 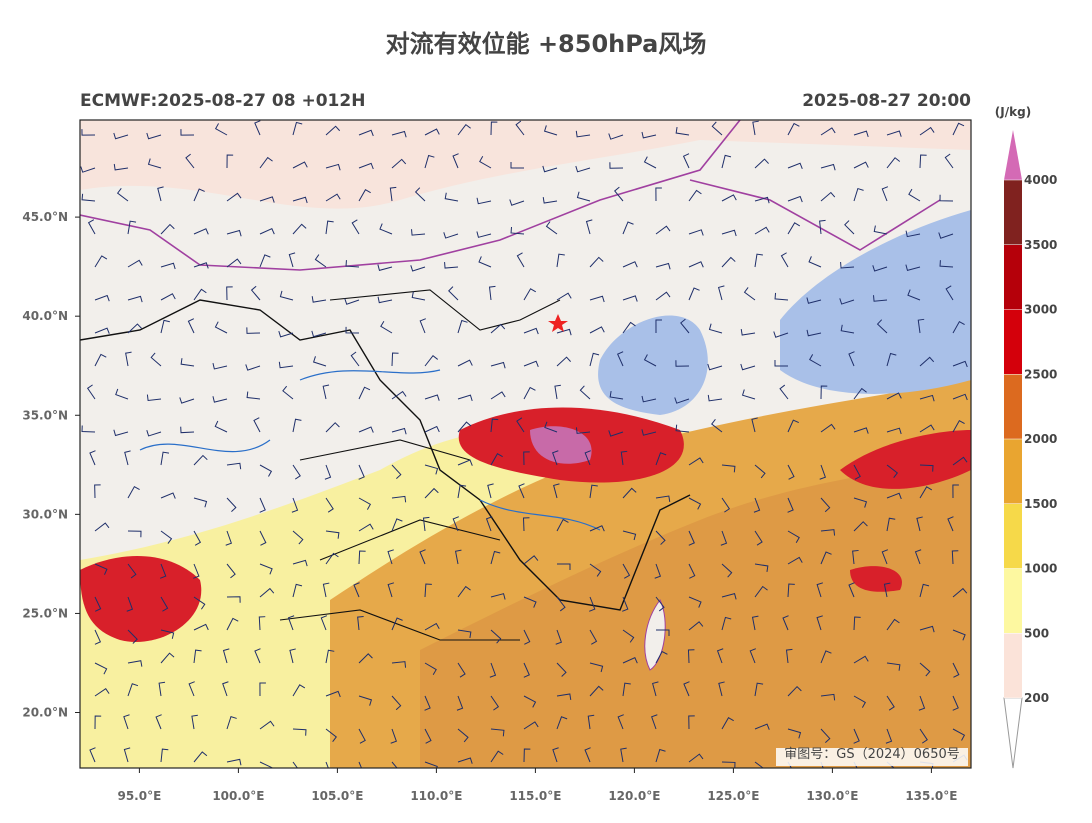 I want to click on x-tick-label: 105.0°E, so click(x=337, y=796).